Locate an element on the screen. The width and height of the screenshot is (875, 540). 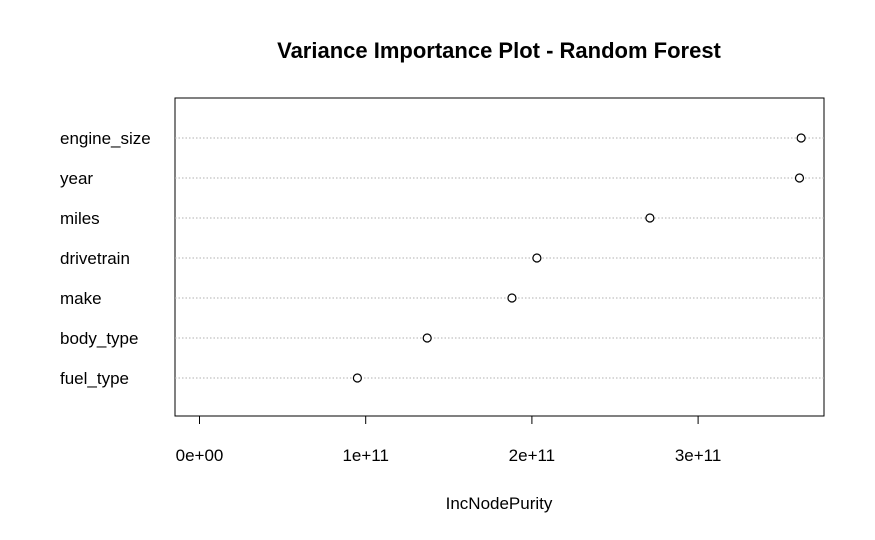
chart-title: Variance Importance Plot - Random Forest is located at coordinates (499, 50).